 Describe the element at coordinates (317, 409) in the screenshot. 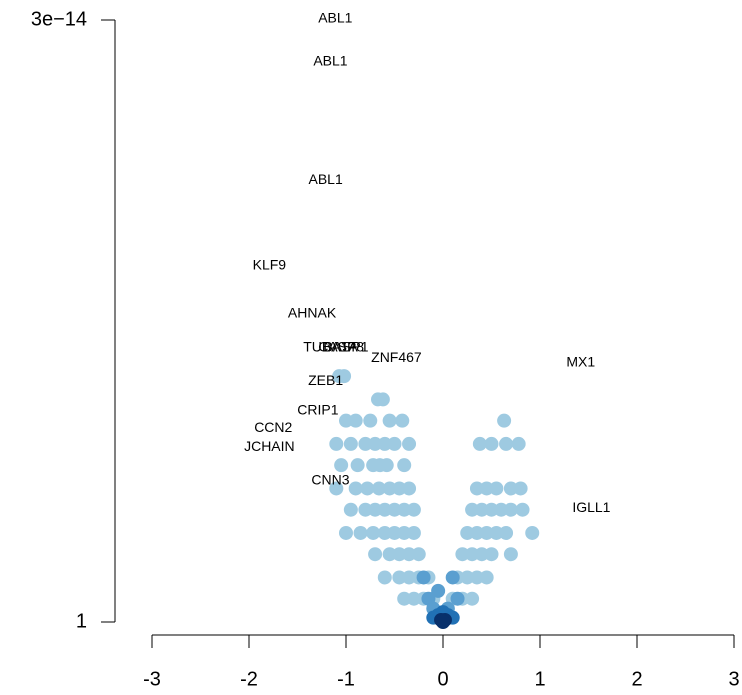

I see `gene-label: CRIP1` at that location.